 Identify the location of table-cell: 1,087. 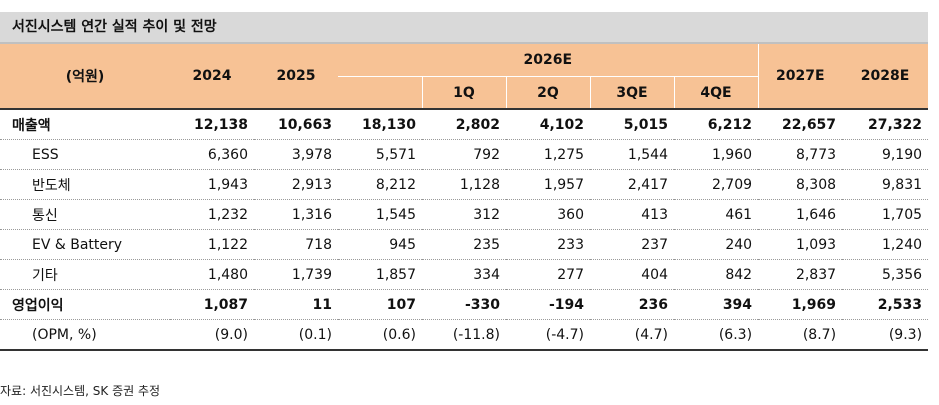
(212, 304).